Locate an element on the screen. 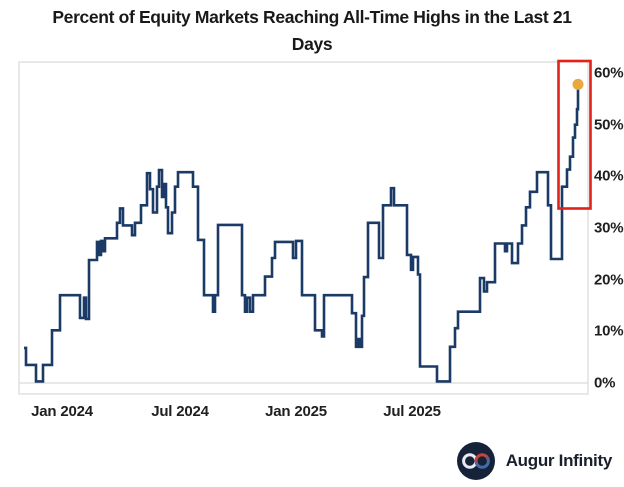  infinity-logo-icon is located at coordinates (475, 461).